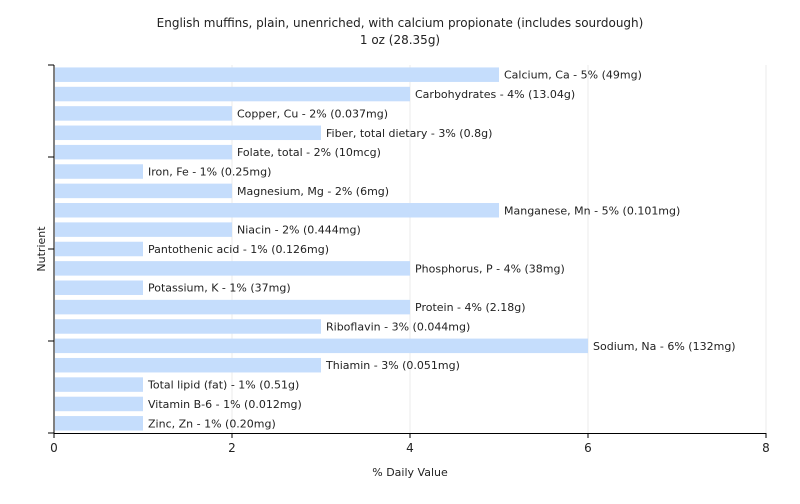 The image size is (800, 504). What do you see at coordinates (212, 423) in the screenshot?
I see `bar-label: Zinc, Zn - 1% (0.20mg)` at bounding box center [212, 423].